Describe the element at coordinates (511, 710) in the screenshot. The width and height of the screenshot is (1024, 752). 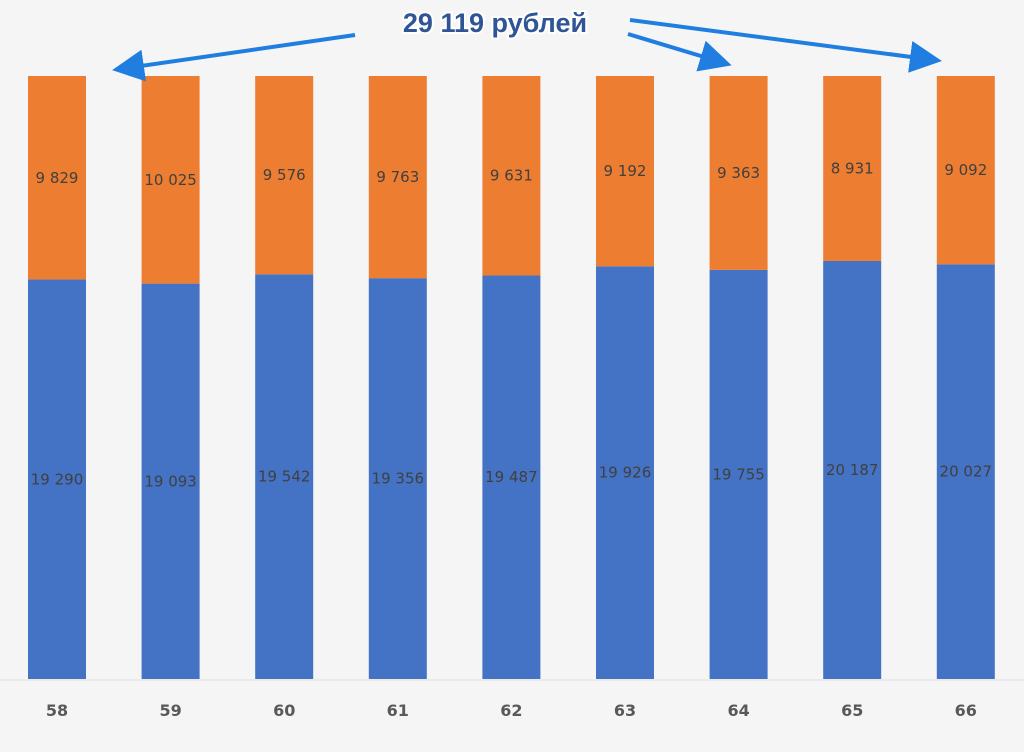
I see `x-tick-label: 62` at that location.